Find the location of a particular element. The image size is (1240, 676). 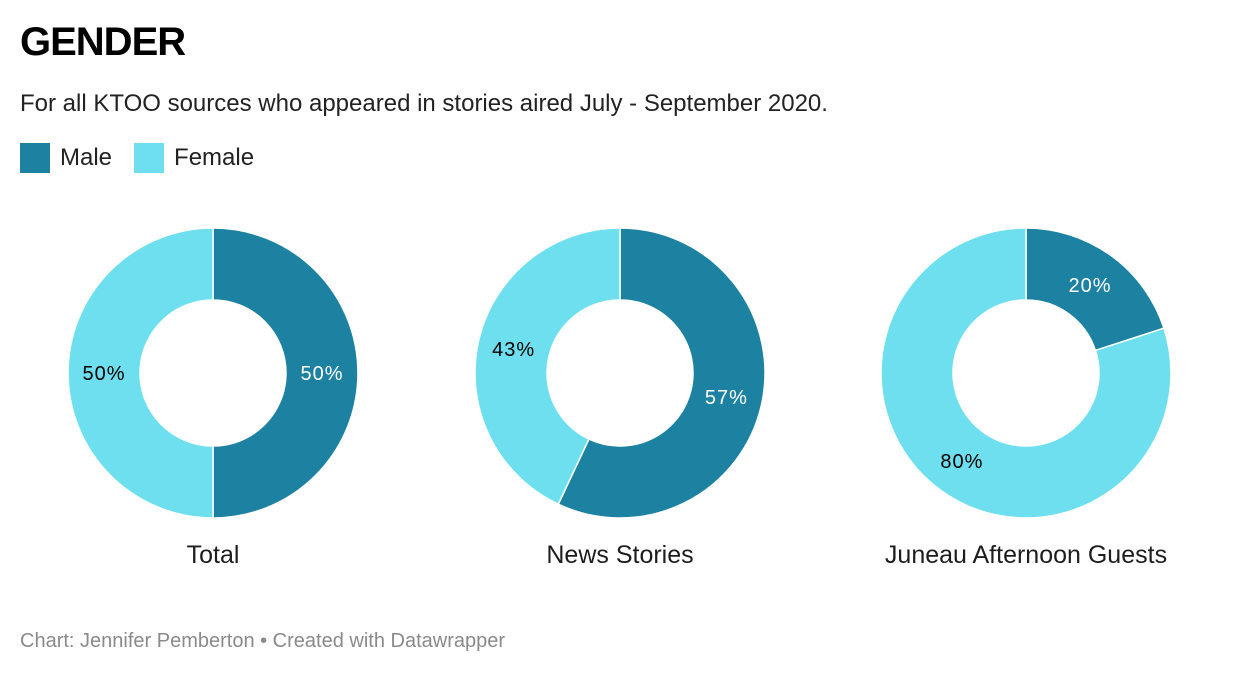

legend-swatch-male is located at coordinates (35, 158).